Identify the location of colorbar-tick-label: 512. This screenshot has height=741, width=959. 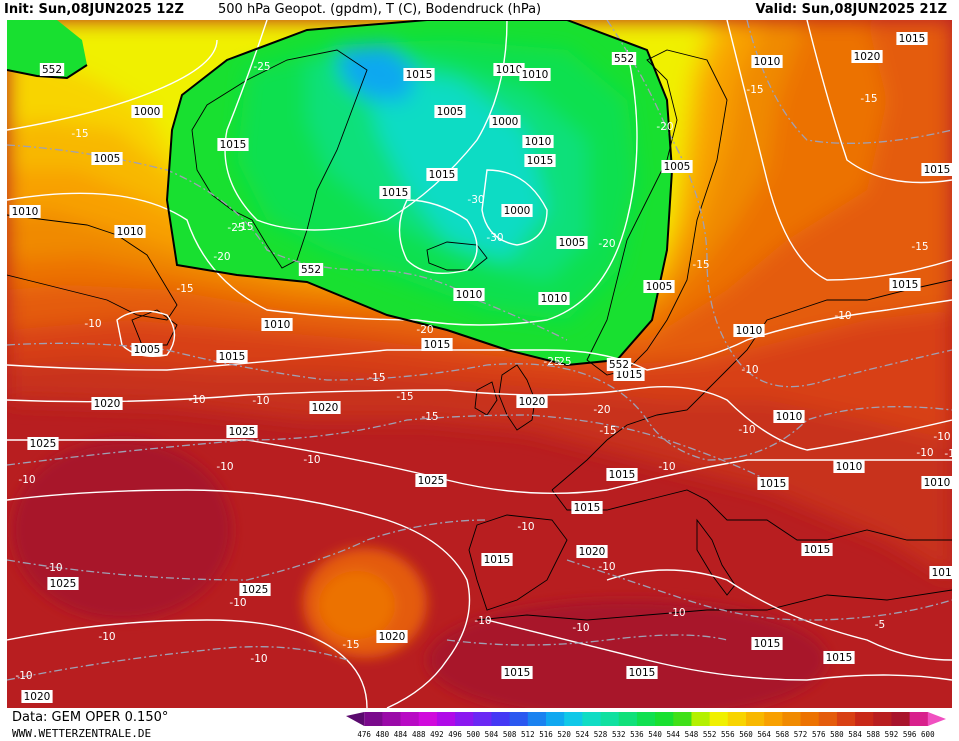
(528, 734).